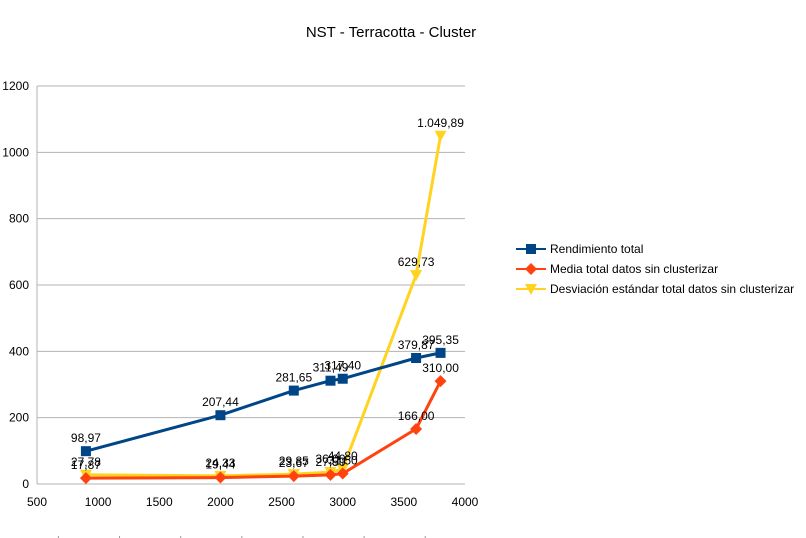 This screenshot has width=806, height=538. I want to click on legend-label: Rendimiento total, so click(596, 249).